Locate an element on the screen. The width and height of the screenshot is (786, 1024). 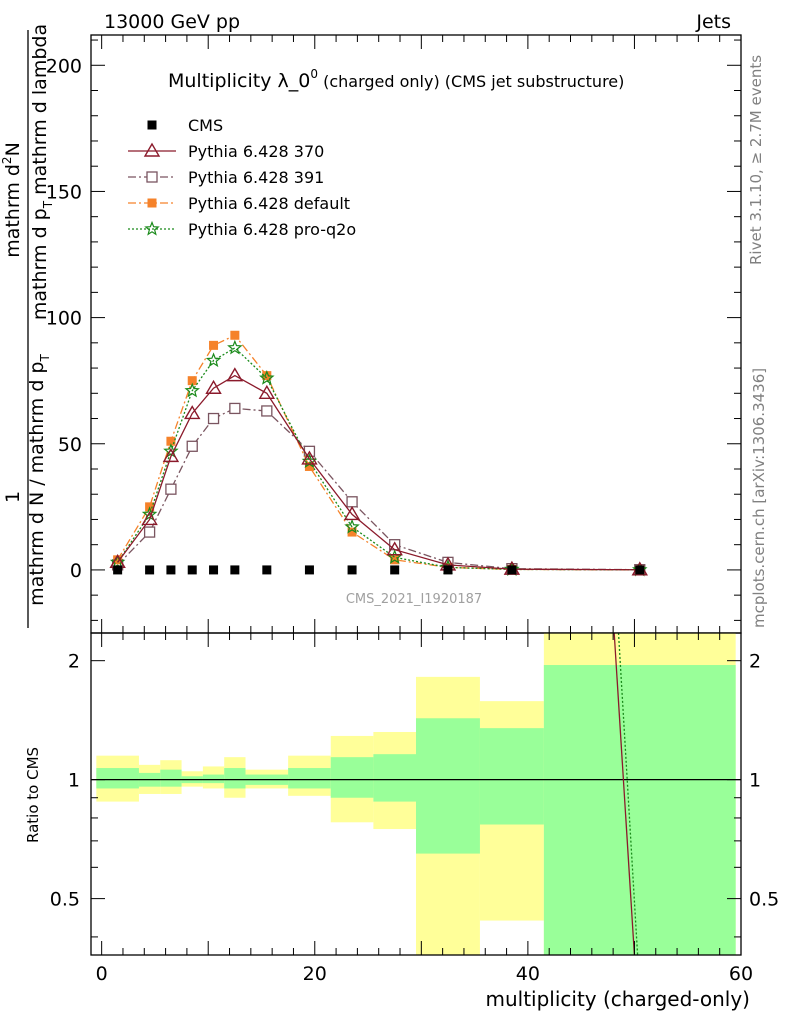
x-tick-label: 60 is located at coordinates (741, 974).